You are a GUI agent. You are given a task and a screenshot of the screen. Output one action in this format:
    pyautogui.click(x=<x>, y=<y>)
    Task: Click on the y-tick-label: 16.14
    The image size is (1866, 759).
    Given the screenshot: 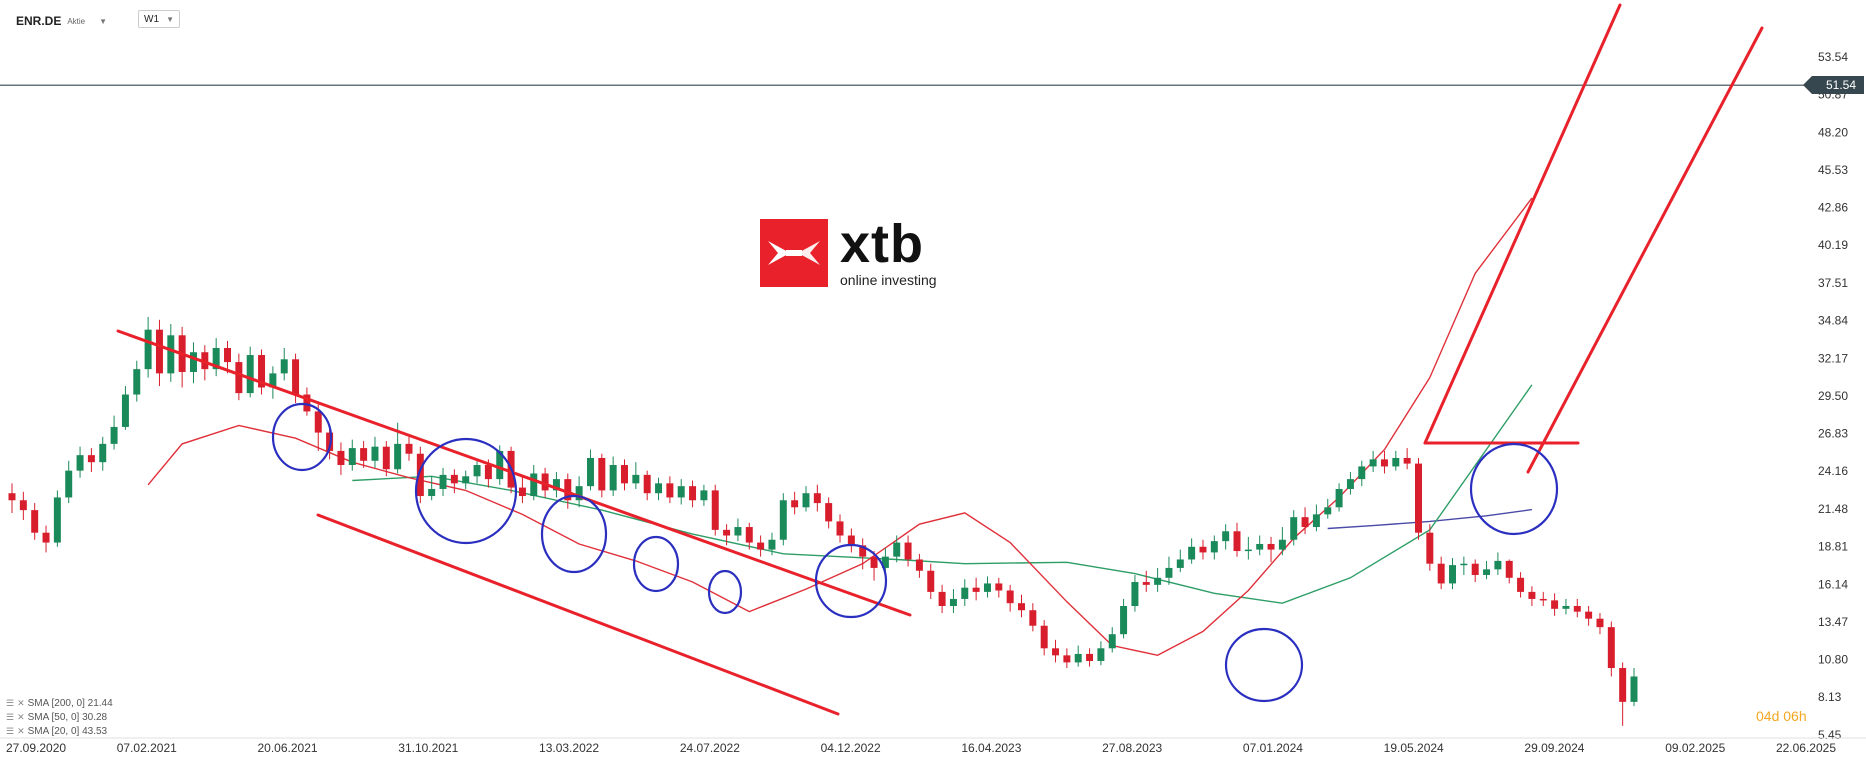 What is the action you would take?
    pyautogui.click(x=1833, y=584)
    